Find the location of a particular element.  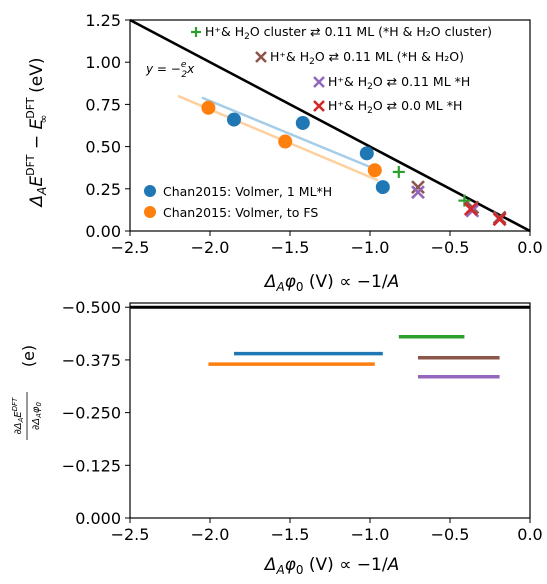

top-x-axis-label: ΔAφ0 (V) ∝ −1/A is located at coordinates (331, 283).